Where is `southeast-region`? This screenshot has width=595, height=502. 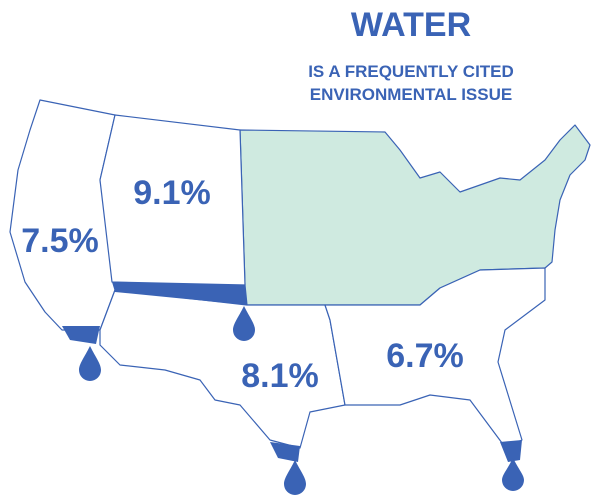
southeast-region is located at coordinates (435, 357).